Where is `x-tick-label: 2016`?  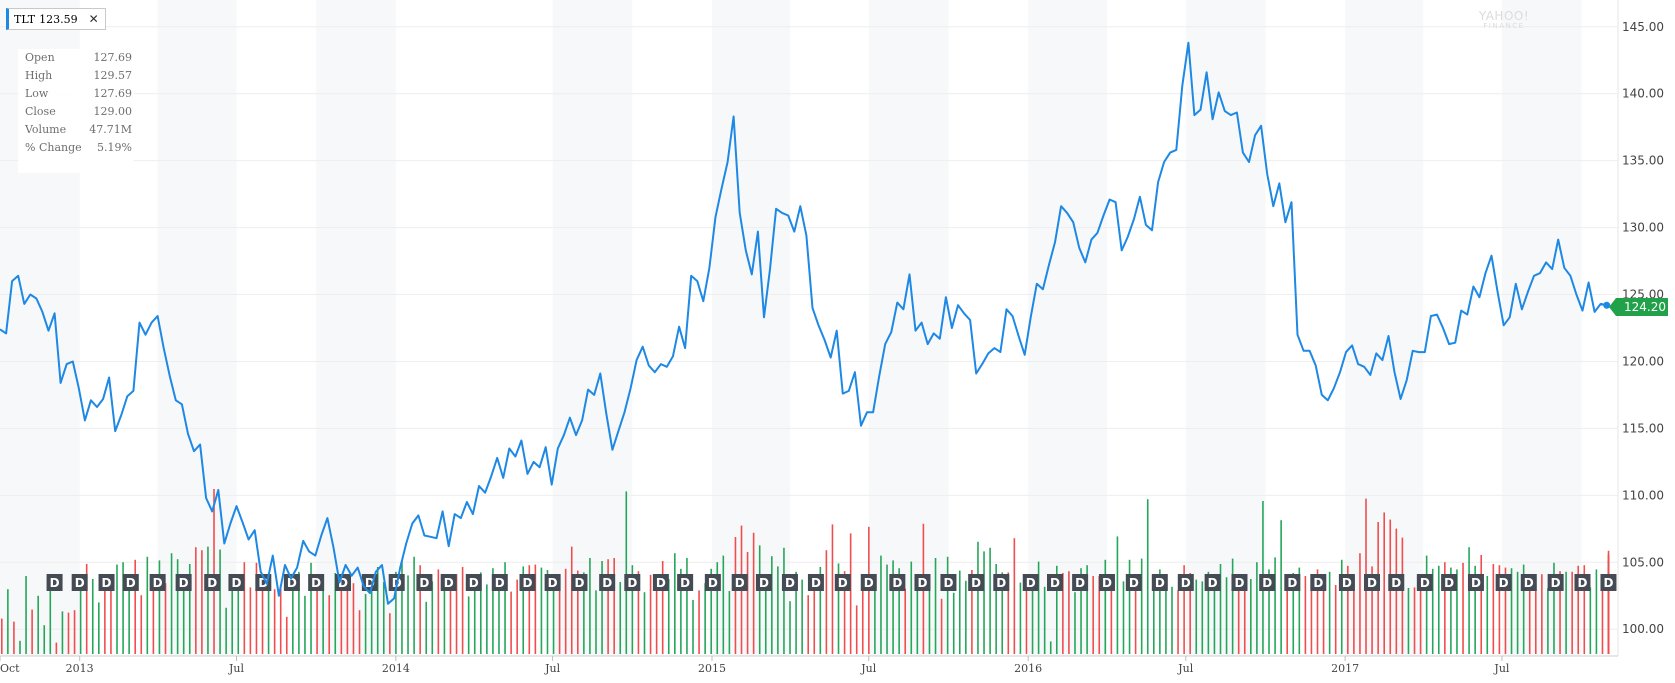
x-tick-label: 2016 is located at coordinates (1028, 668).